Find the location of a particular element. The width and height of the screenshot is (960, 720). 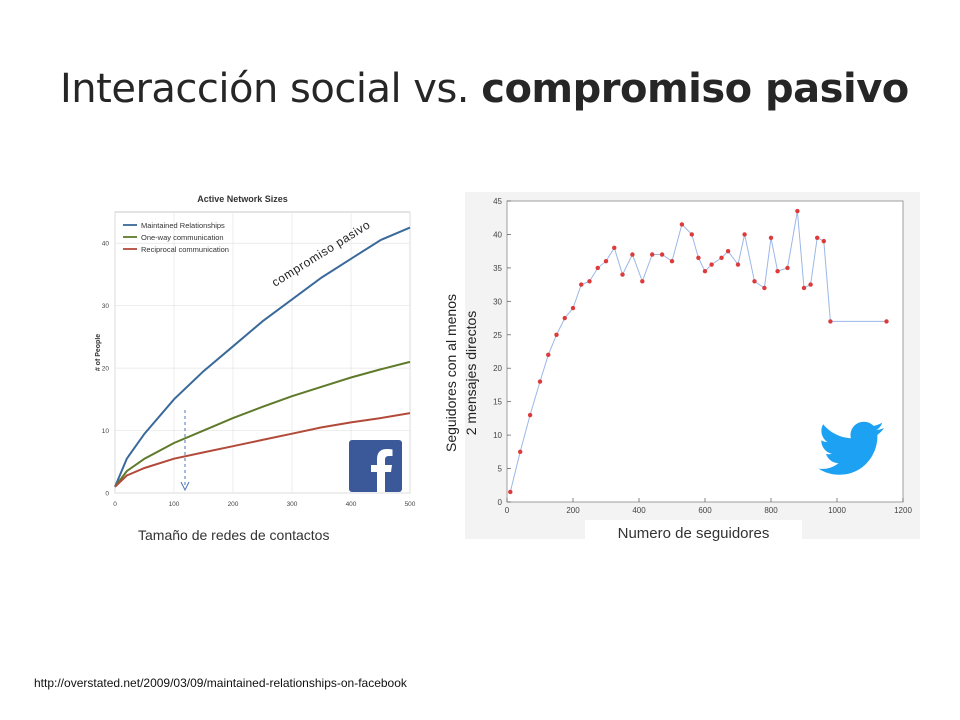

tw-x-tick-label: 1200 is located at coordinates (903, 510).